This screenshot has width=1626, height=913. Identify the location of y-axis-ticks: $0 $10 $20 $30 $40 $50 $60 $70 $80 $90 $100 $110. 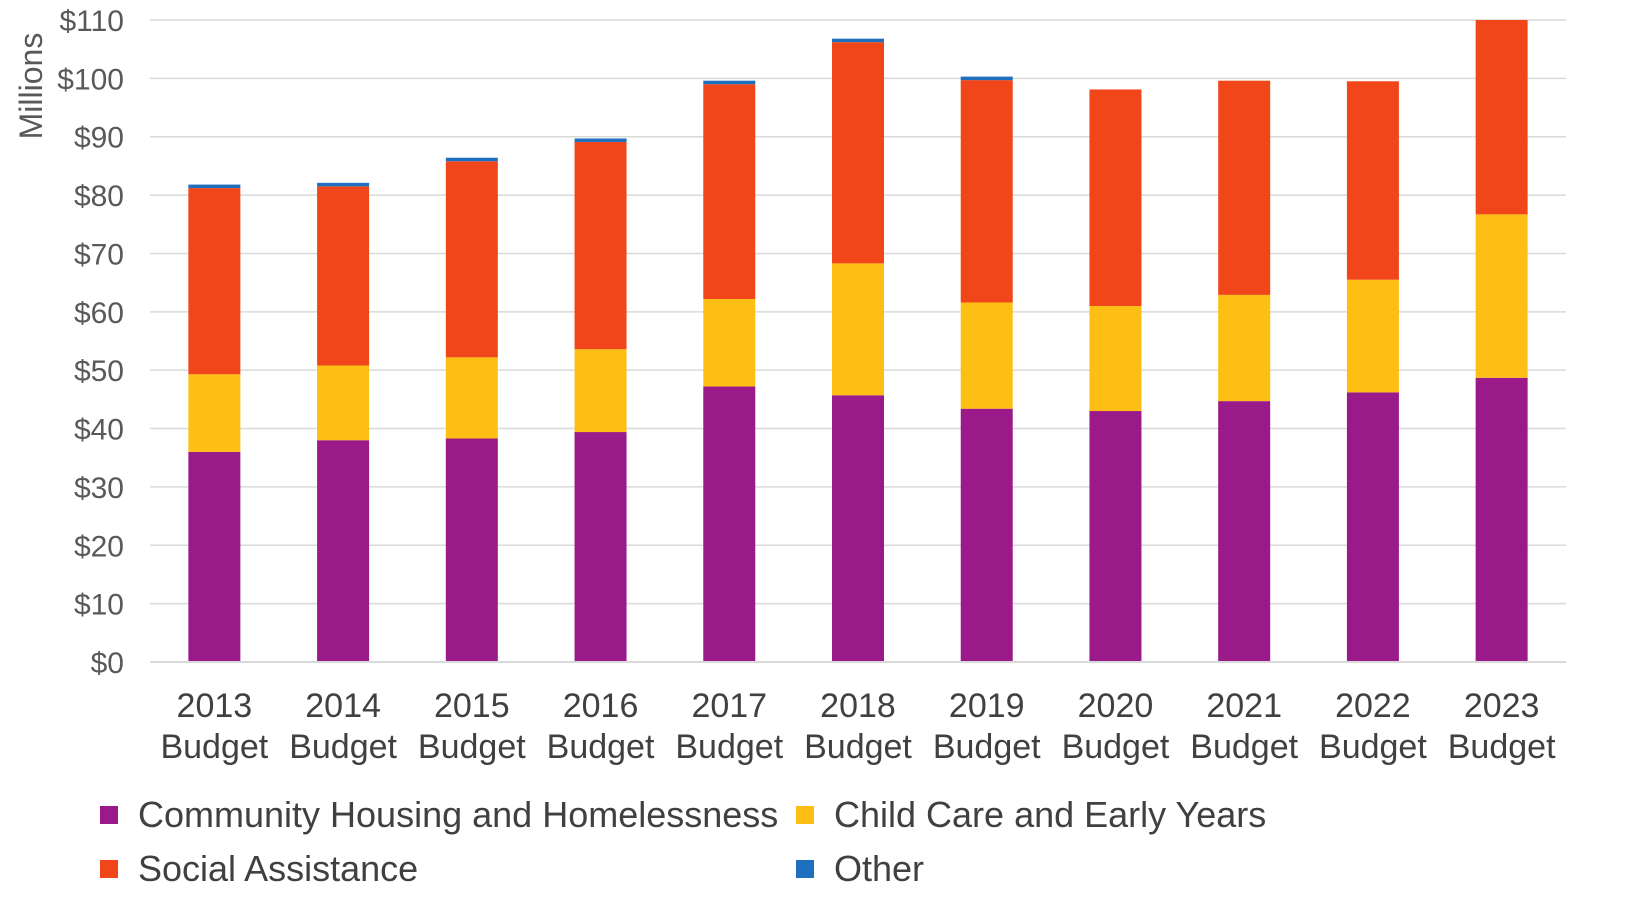
(90, 342).